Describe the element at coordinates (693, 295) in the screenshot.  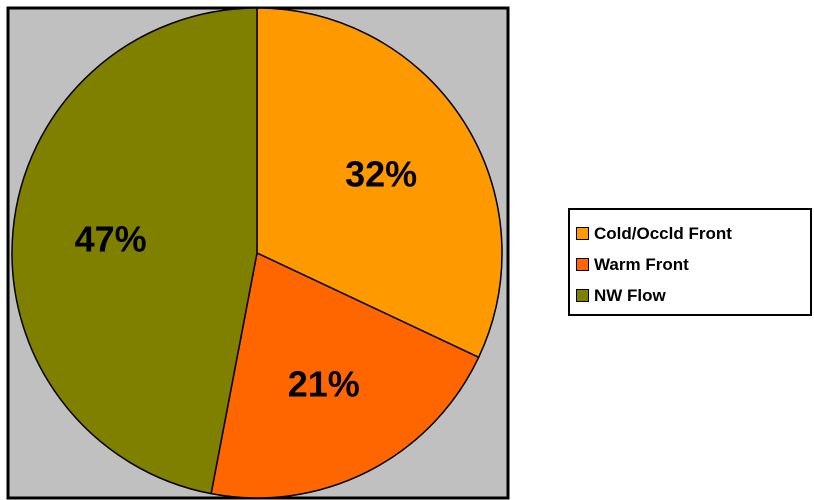
I see `legend-item-nw-flow: NW Flow` at that location.